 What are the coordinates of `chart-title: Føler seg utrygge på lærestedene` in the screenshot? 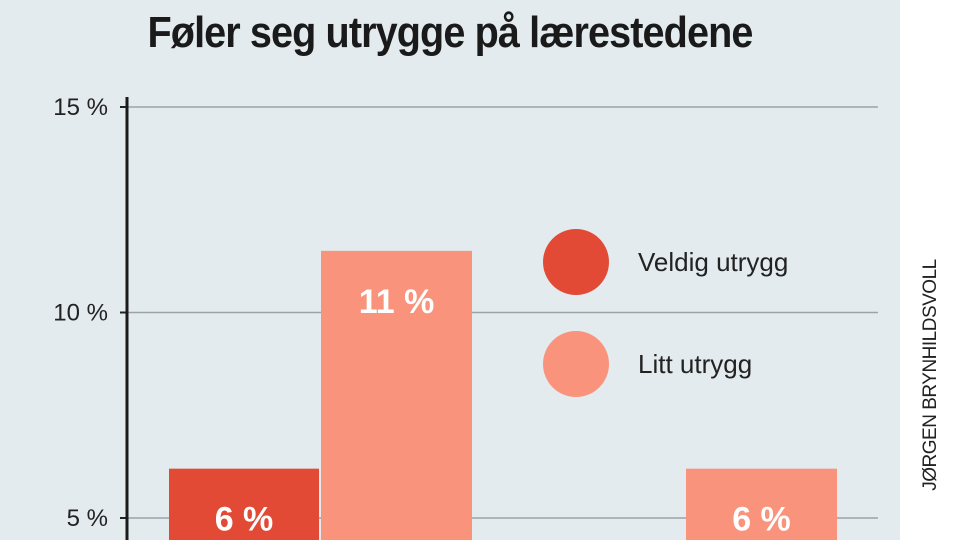 It's located at (450, 32).